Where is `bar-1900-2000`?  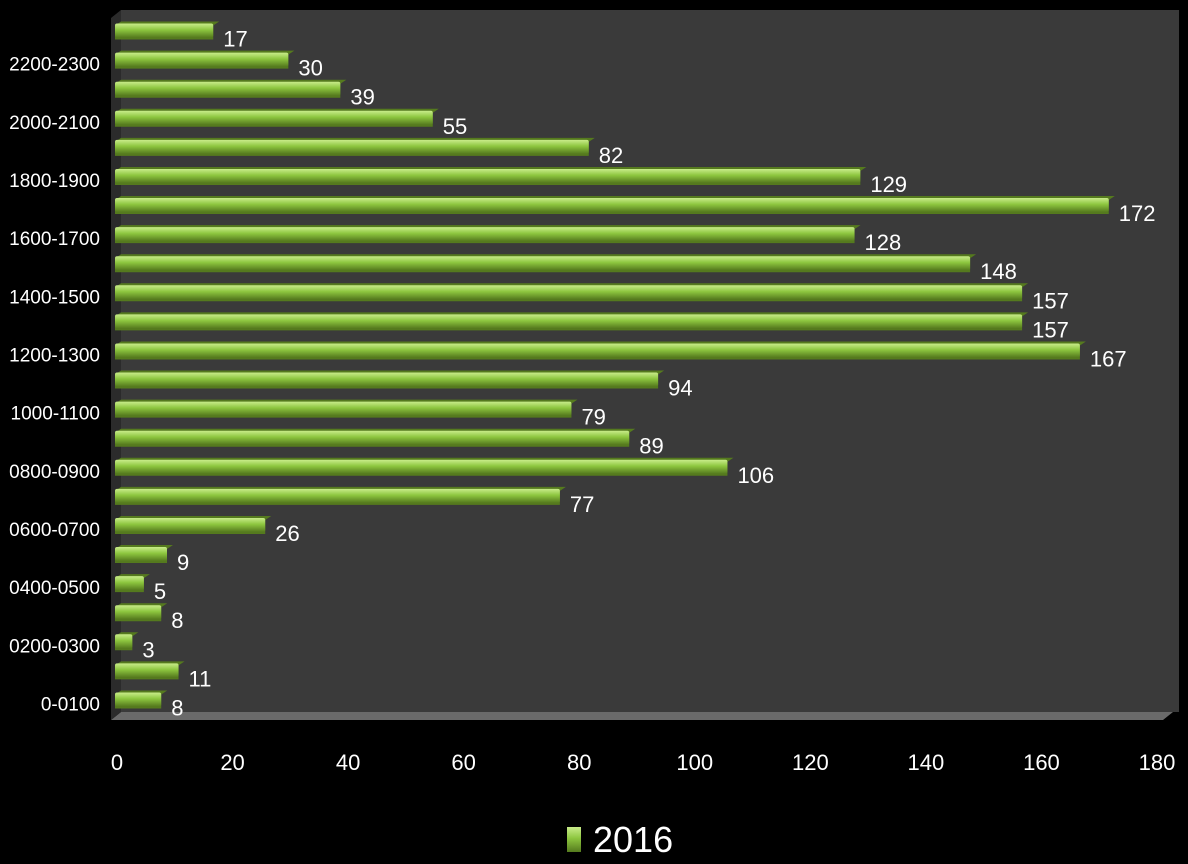 bar-1900-2000 is located at coordinates (352, 146).